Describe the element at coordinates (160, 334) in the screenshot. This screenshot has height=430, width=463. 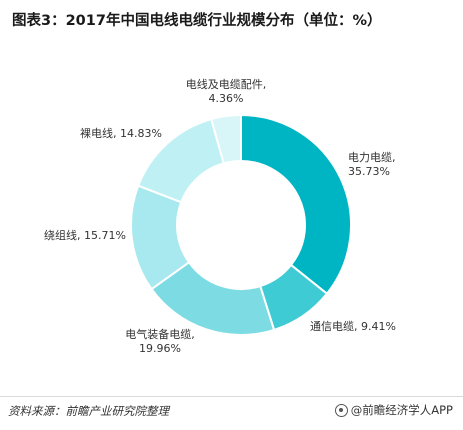
I see `slice-label-name: 电气装备电缆,` at that location.